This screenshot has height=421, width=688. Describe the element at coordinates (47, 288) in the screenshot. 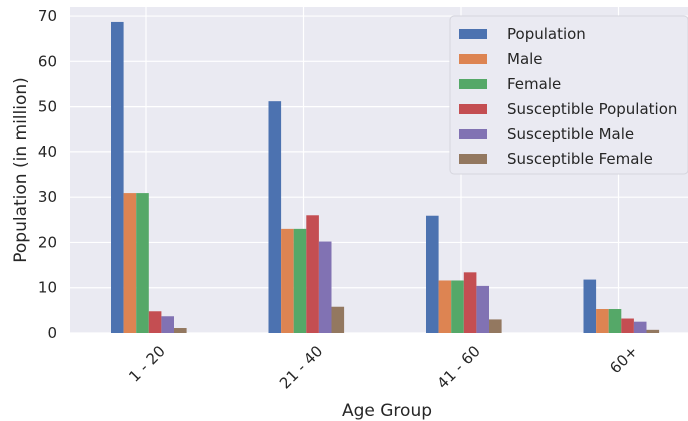

I see `y-tick-label: 10` at that location.